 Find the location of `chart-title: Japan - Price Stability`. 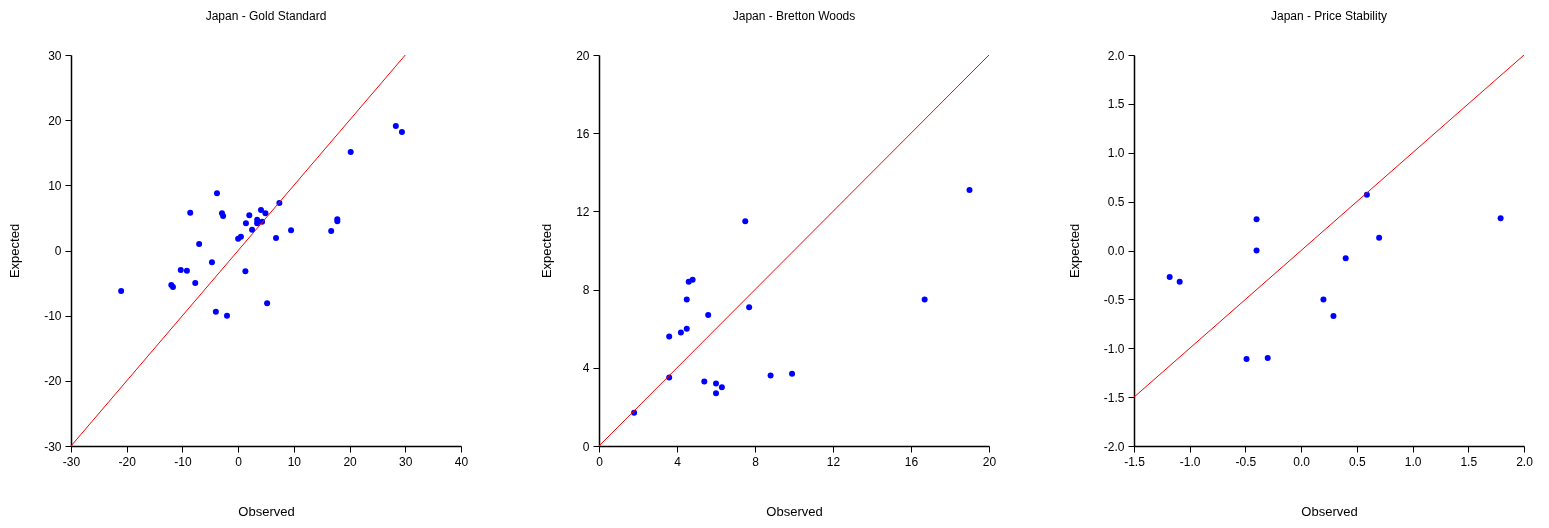

chart-title: Japan - Price Stability is located at coordinates (1329, 16).